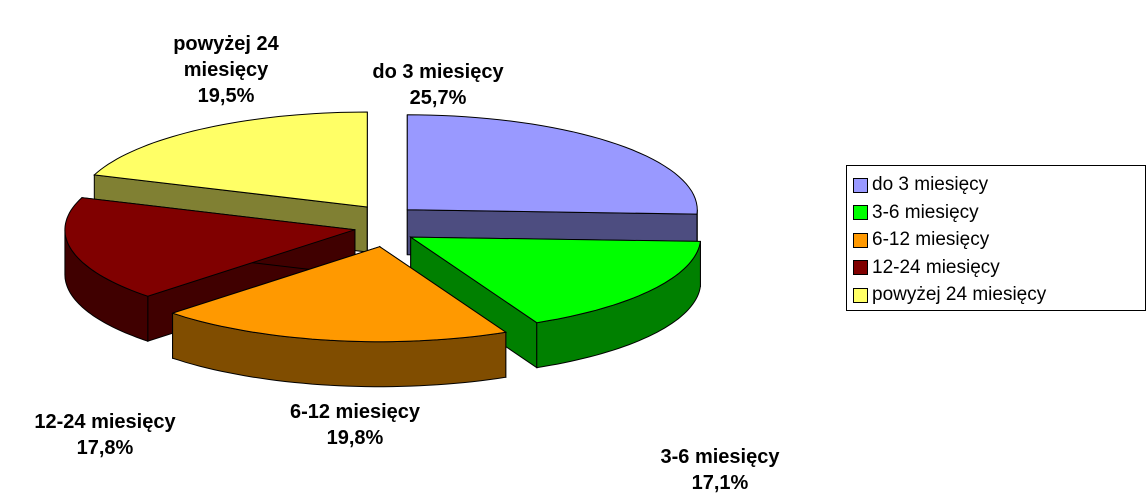 Image resolution: width=1148 pixels, height=501 pixels. Describe the element at coordinates (104, 435) in the screenshot. I see `data-label: 12-24 miesięcy 17,8%` at that location.